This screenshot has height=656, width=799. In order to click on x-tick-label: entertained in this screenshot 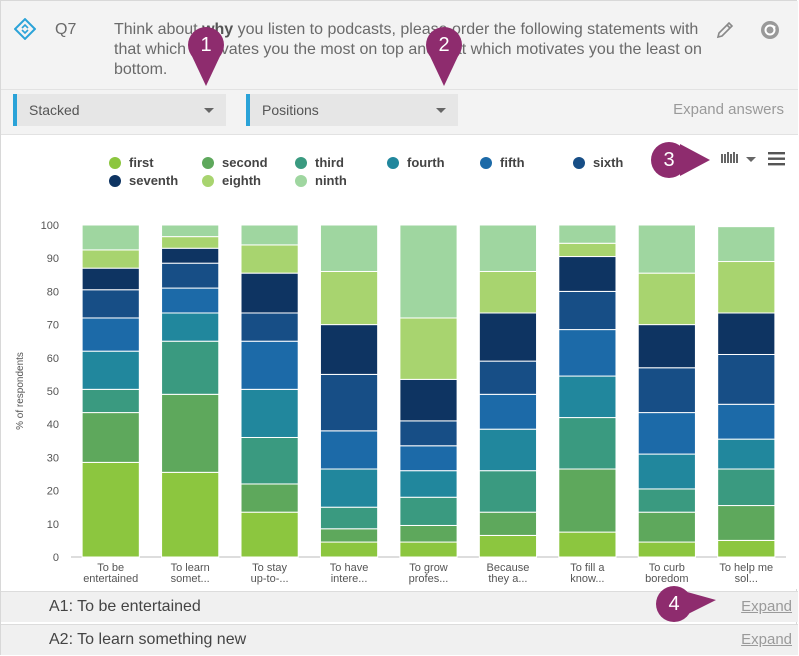, I will do `click(110, 579)`.